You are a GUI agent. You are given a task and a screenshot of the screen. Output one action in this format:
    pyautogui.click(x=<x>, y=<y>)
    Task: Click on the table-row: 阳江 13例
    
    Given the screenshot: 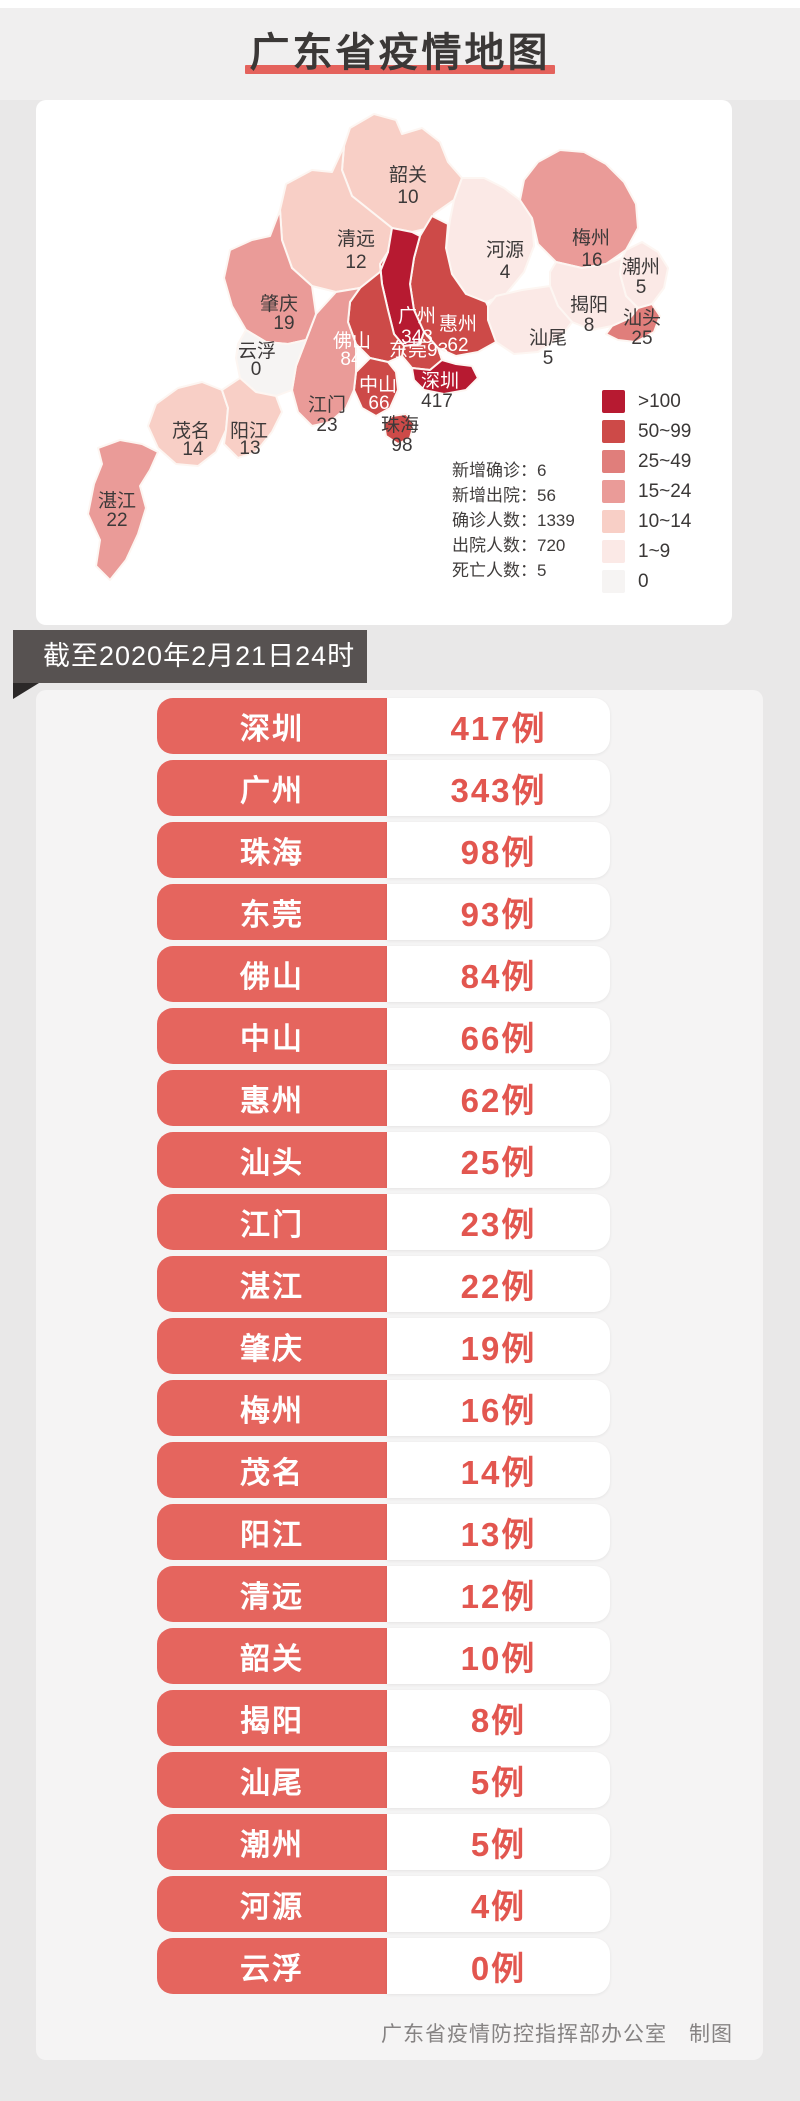 What is the action you would take?
    pyautogui.click(x=383, y=1532)
    